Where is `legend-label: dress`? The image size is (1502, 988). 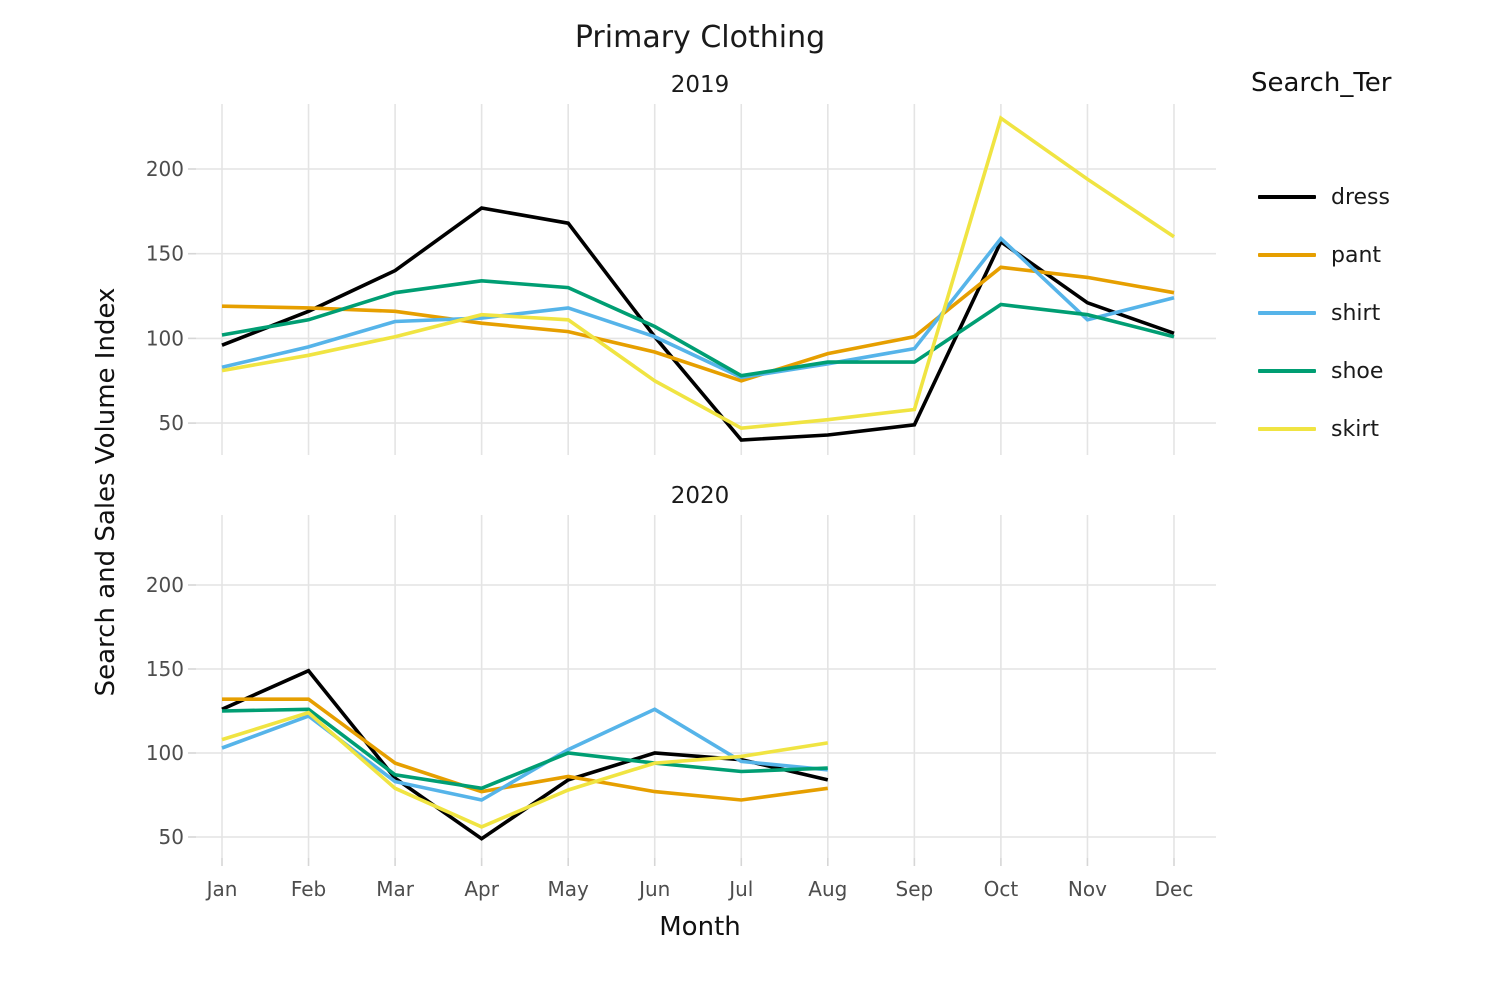 legend-label: dress is located at coordinates (1360, 197).